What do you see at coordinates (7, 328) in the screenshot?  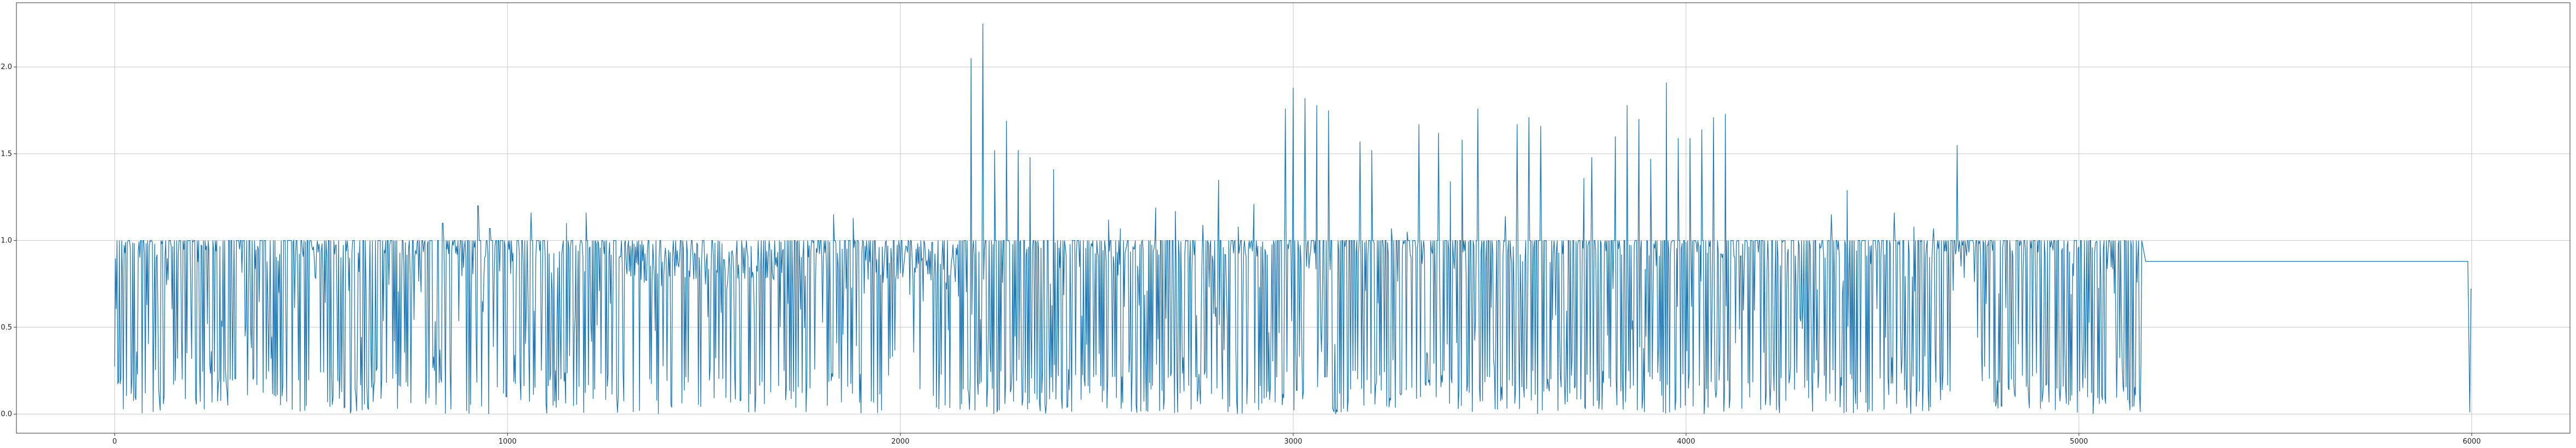 I see `y-tick-label: 0.5` at bounding box center [7, 328].